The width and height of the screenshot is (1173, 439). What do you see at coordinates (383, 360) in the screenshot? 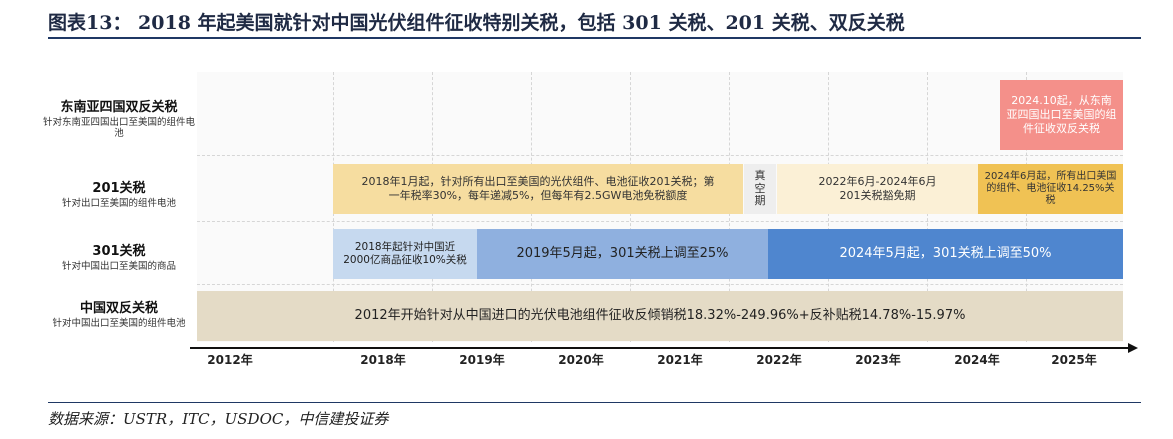
I see `axis-tick-label: 2018年` at bounding box center [383, 360].